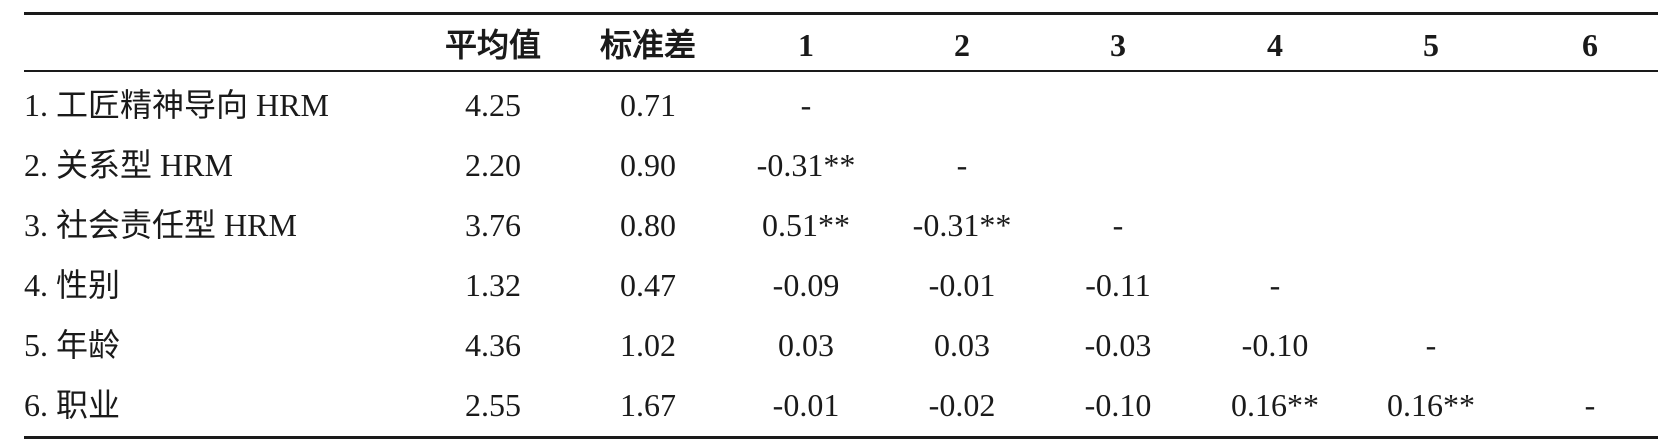  What do you see at coordinates (493, 165) in the screenshot?
I see `cell: 2.20` at bounding box center [493, 165].